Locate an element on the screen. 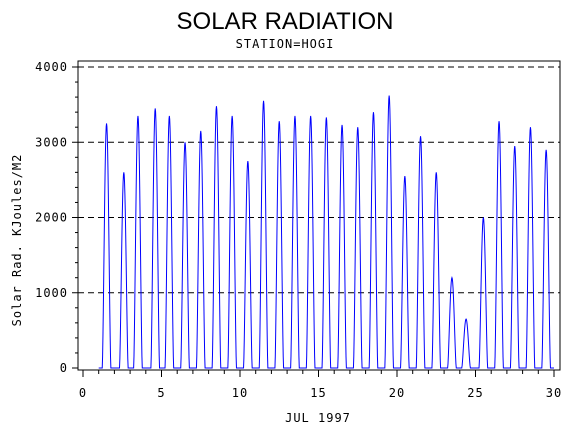 Image resolution: width=570 pixels, height=430 pixels. x-tick-label-30: 30 is located at coordinates (554, 393).